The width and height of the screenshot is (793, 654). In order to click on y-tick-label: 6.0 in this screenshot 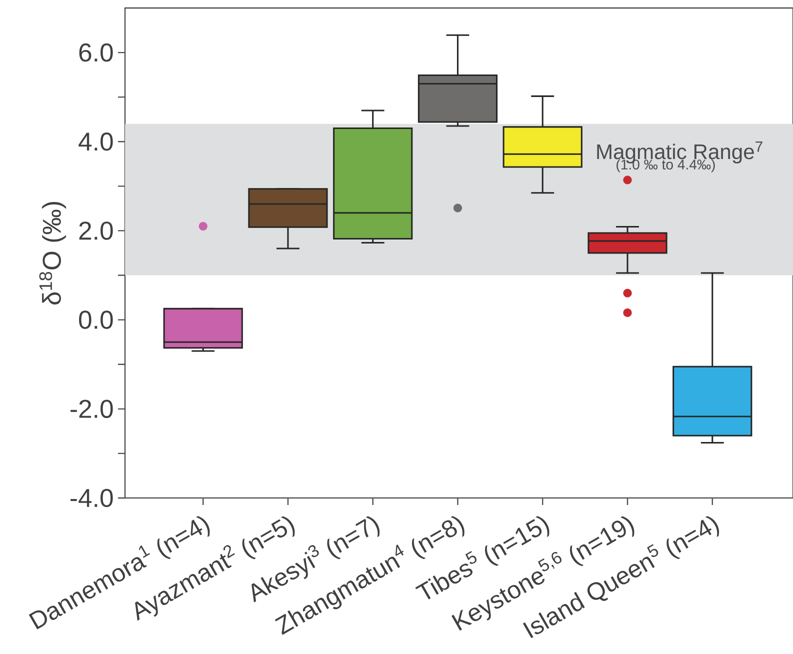, I will do `click(96, 52)`.